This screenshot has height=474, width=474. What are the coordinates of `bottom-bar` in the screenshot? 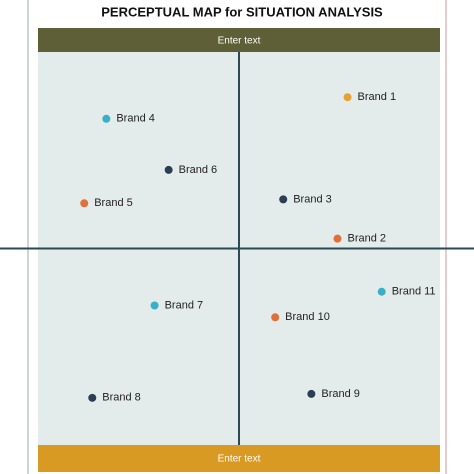 It's located at (239, 458).